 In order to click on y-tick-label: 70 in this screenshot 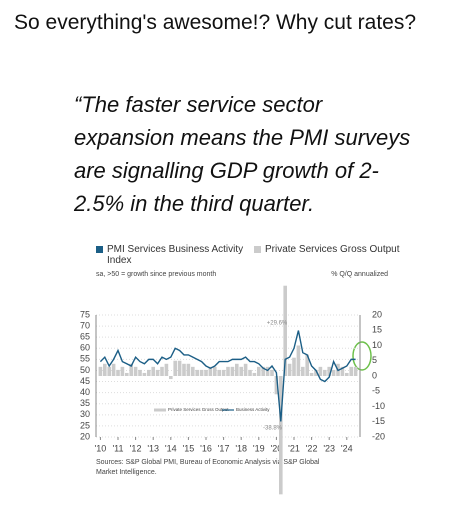, I will do `click(85, 325)`.